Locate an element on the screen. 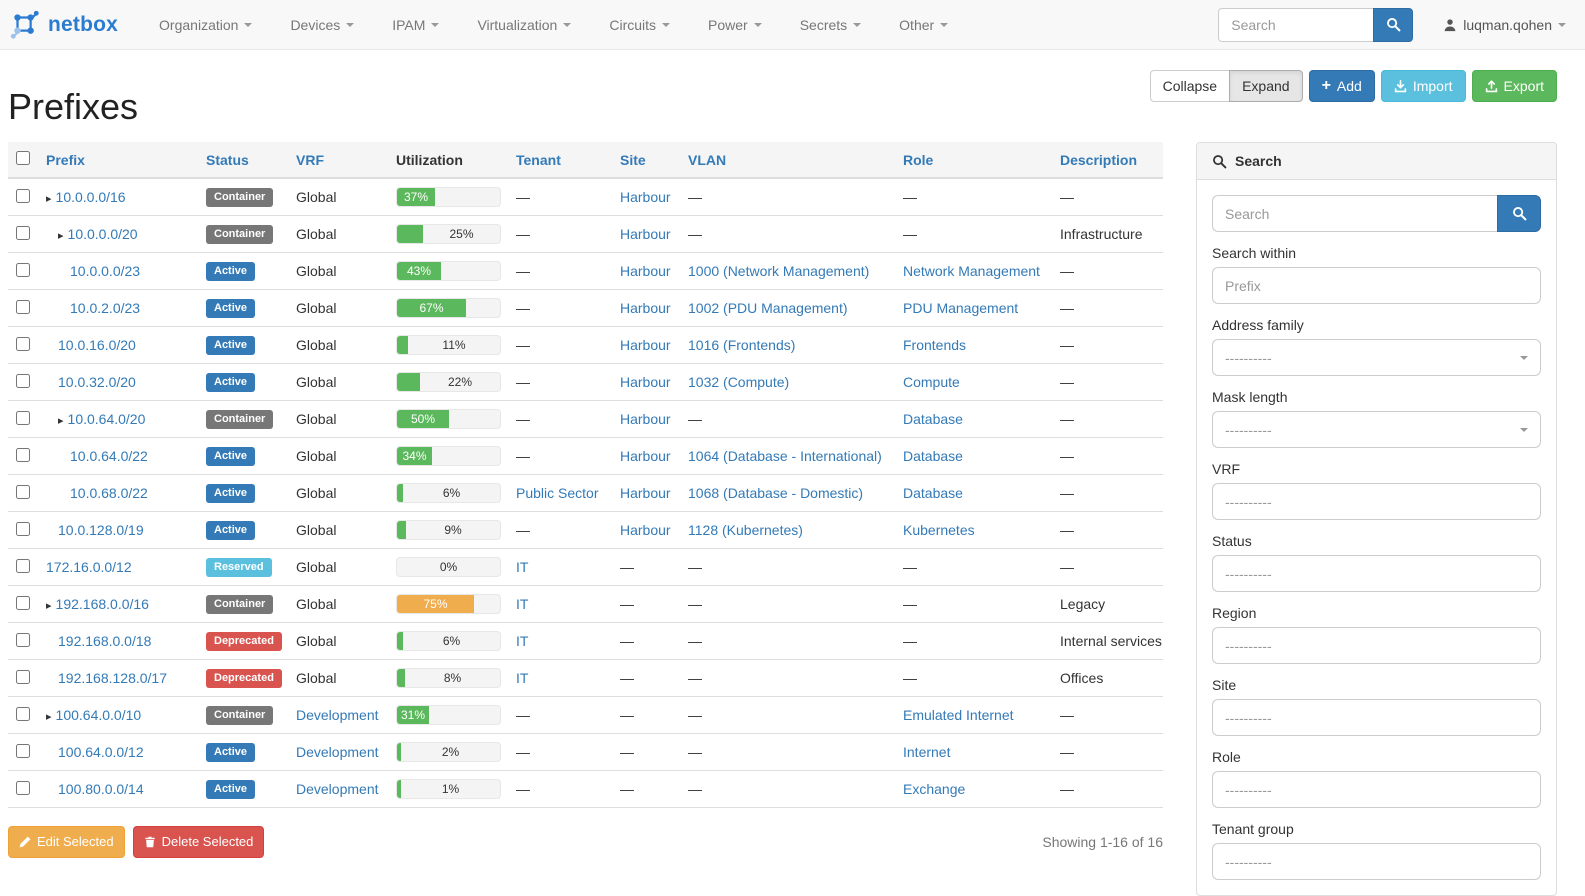 Image resolution: width=1585 pixels, height=896 pixels. role-link: Compute is located at coordinates (931, 382).